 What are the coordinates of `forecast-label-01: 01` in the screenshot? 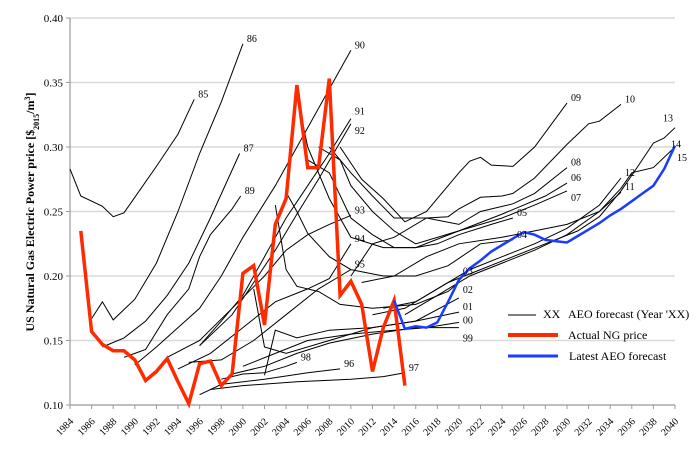 It's located at (468, 307).